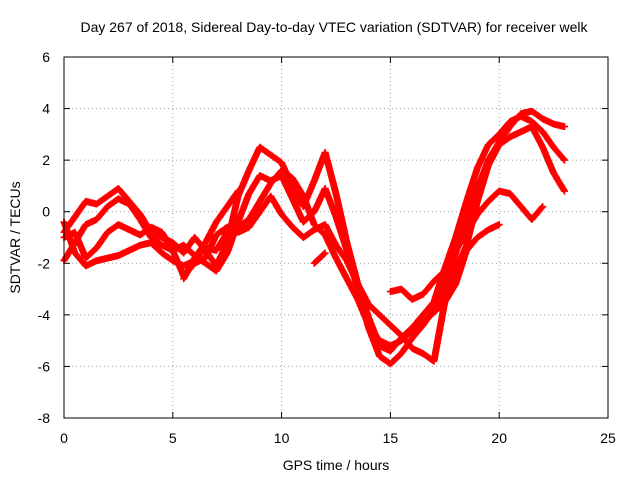  What do you see at coordinates (46, 212) in the screenshot?
I see `y-tick-label: 0` at bounding box center [46, 212].